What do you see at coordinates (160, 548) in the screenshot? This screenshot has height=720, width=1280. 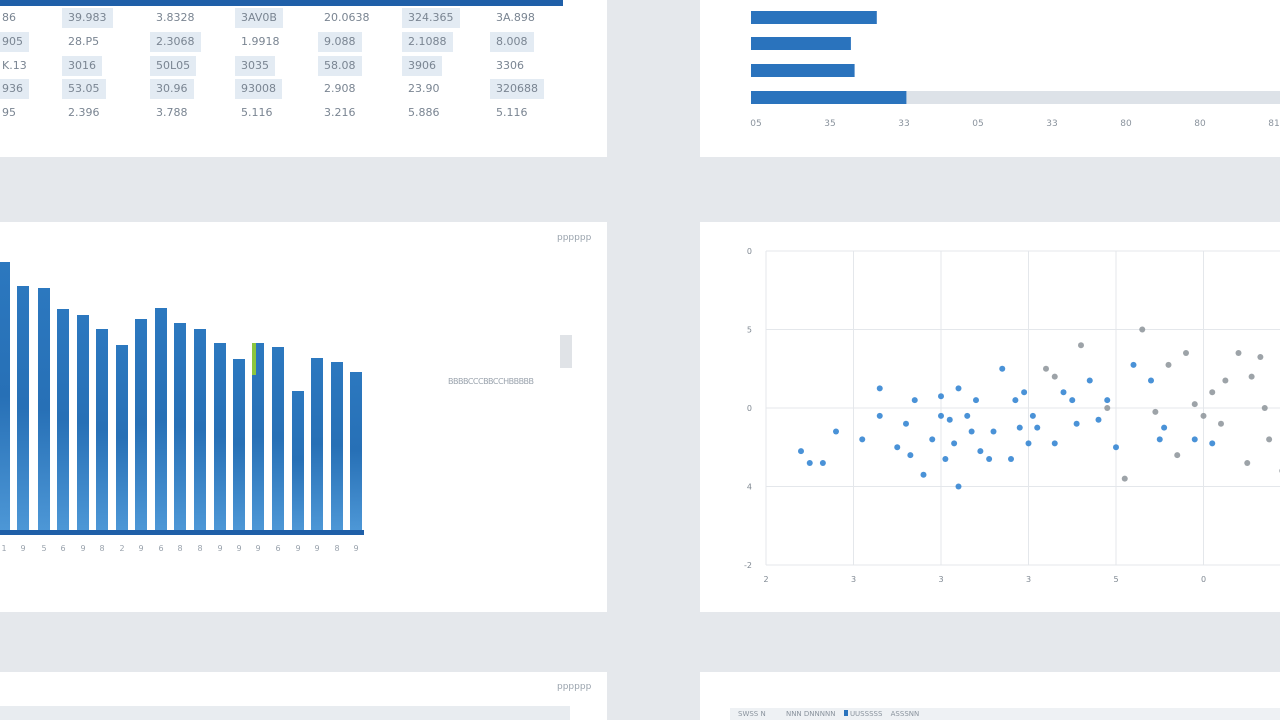 I see `x-tick-label: 6` at bounding box center [160, 548].